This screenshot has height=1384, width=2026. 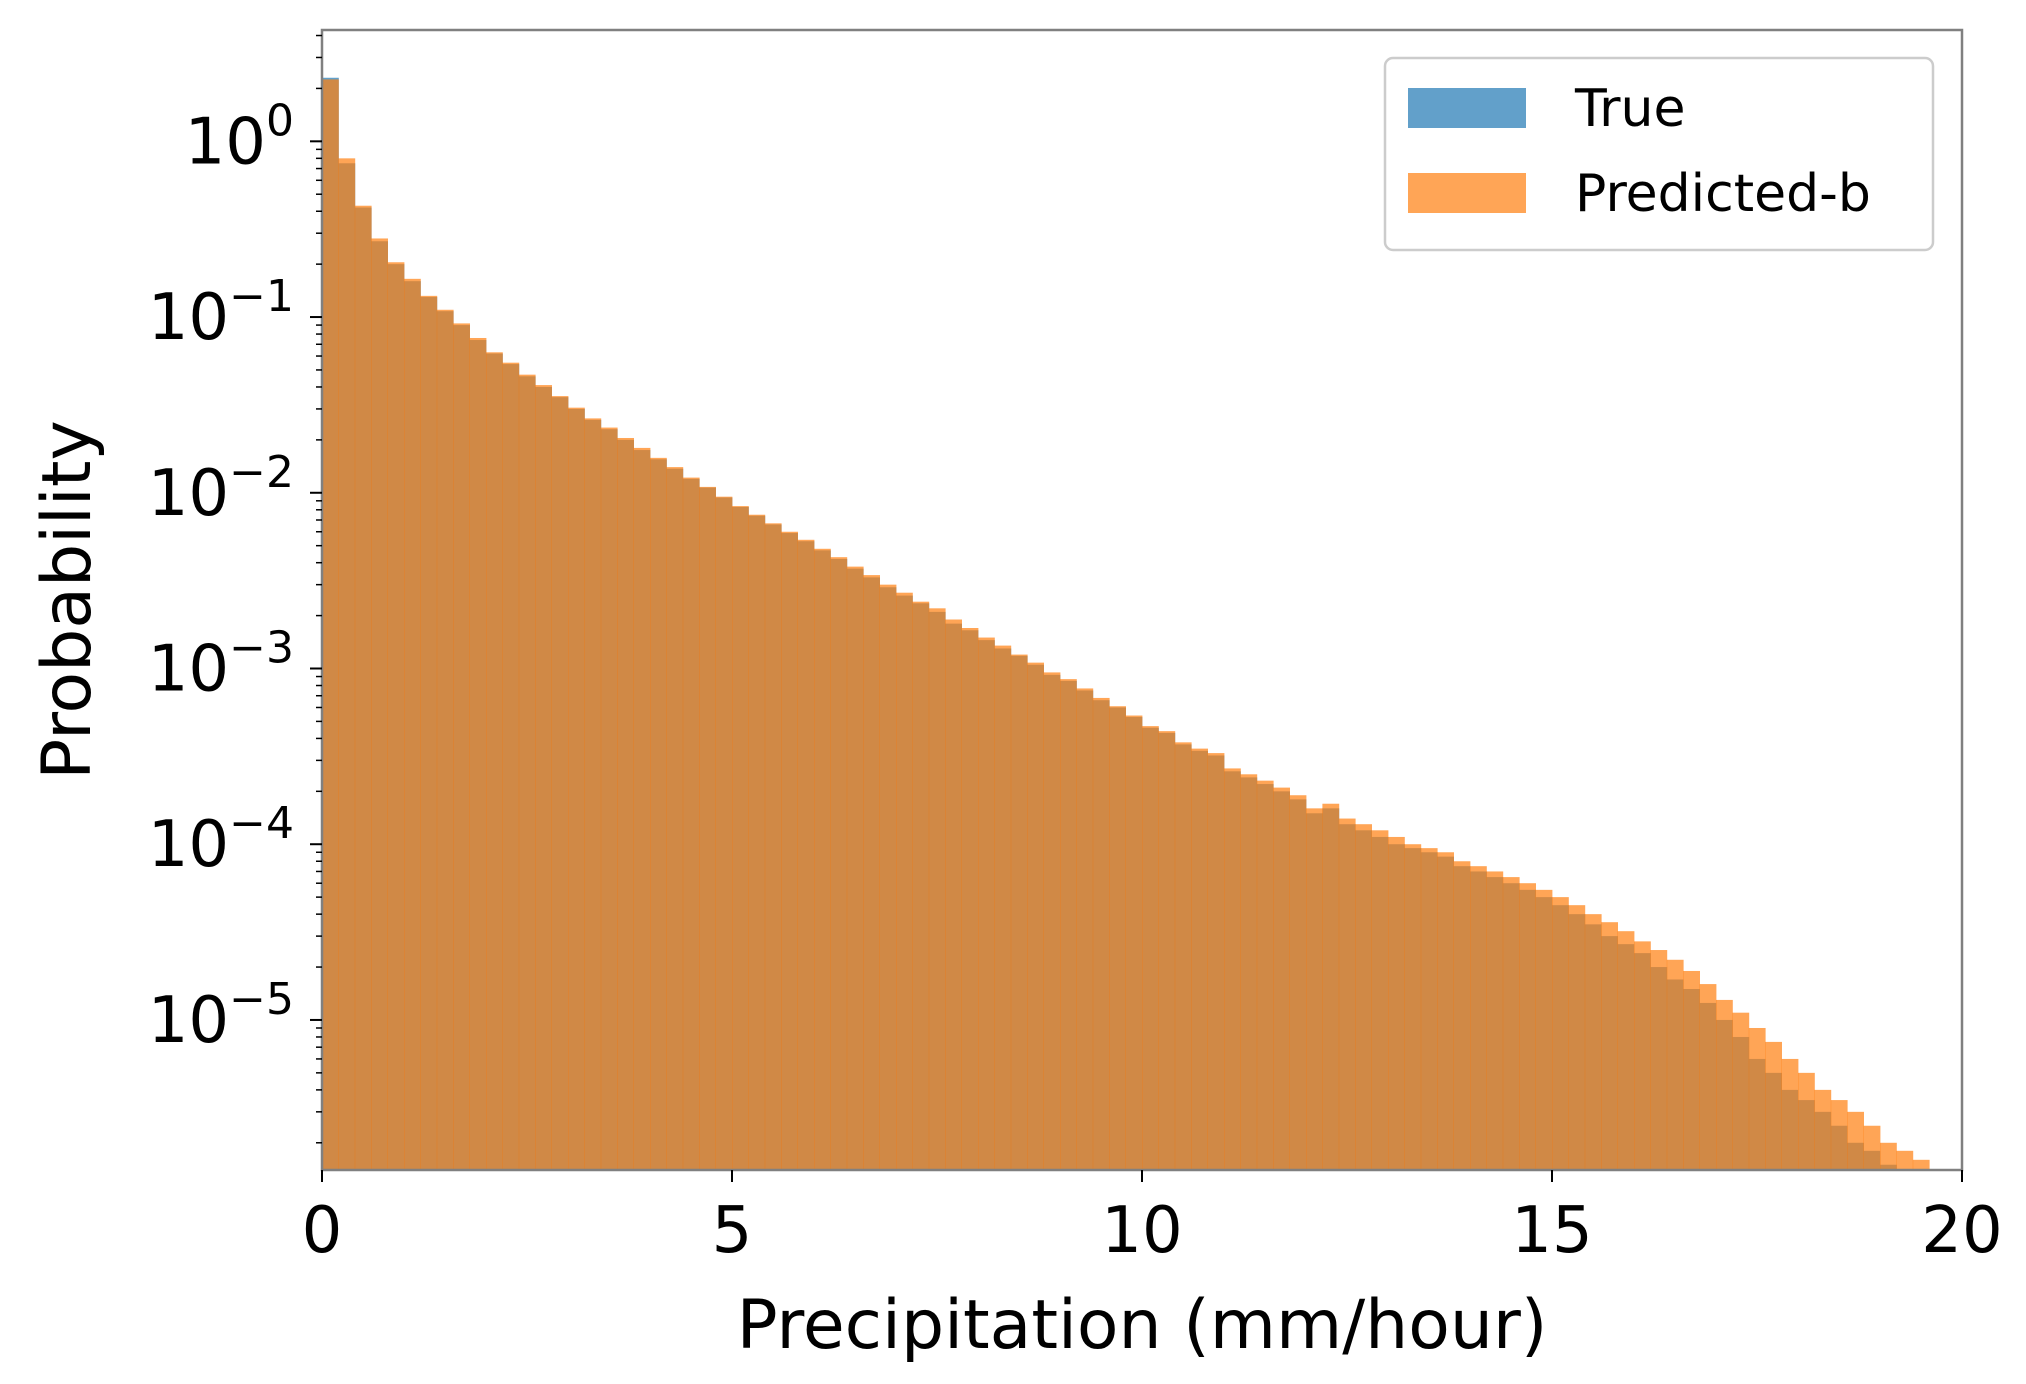 I want to click on x-axis: 0 5 10 15 20, so click(x=1152, y=1219).